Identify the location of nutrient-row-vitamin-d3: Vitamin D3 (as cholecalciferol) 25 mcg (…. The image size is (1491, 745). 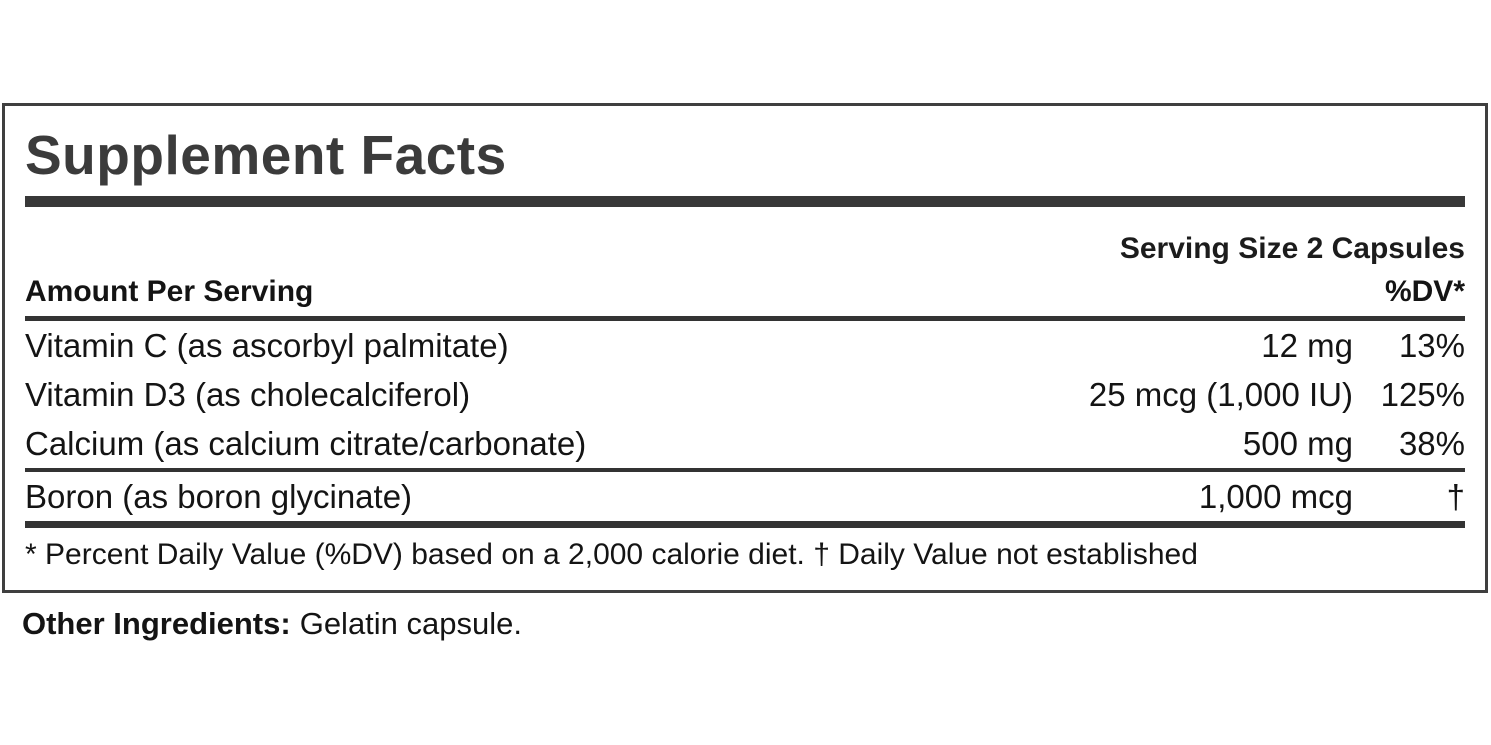
(745, 394).